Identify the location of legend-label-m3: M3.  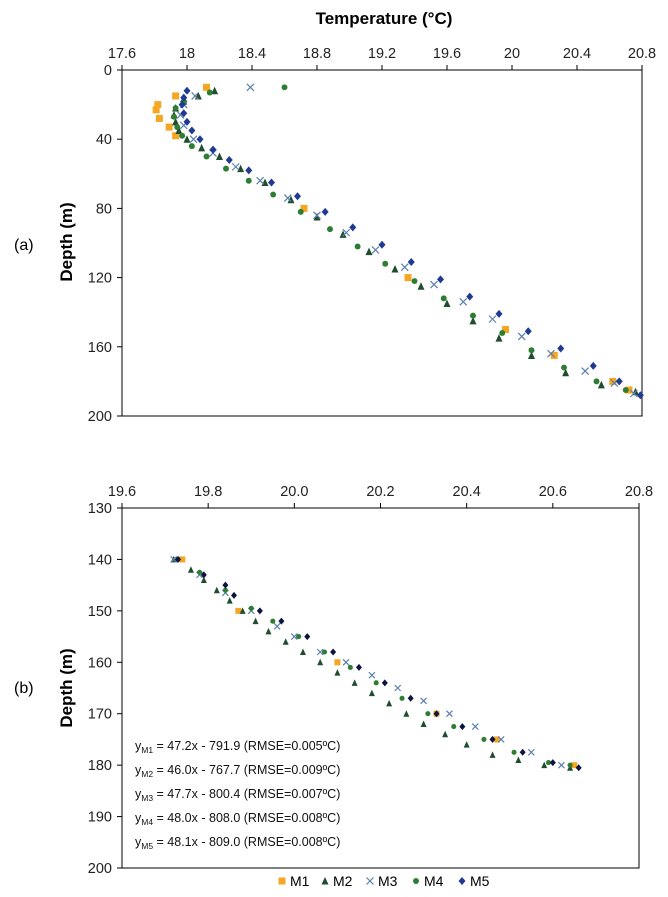
(388, 881).